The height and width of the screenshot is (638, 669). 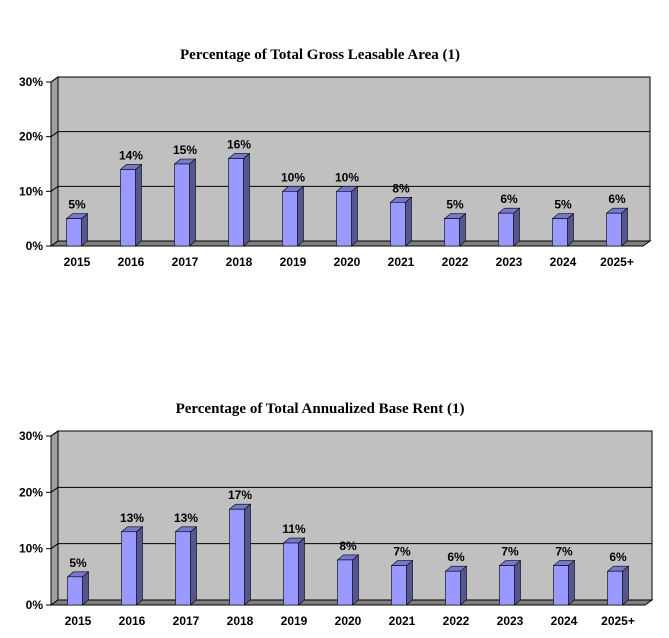 What do you see at coordinates (347, 177) in the screenshot?
I see `data-label: 10%` at bounding box center [347, 177].